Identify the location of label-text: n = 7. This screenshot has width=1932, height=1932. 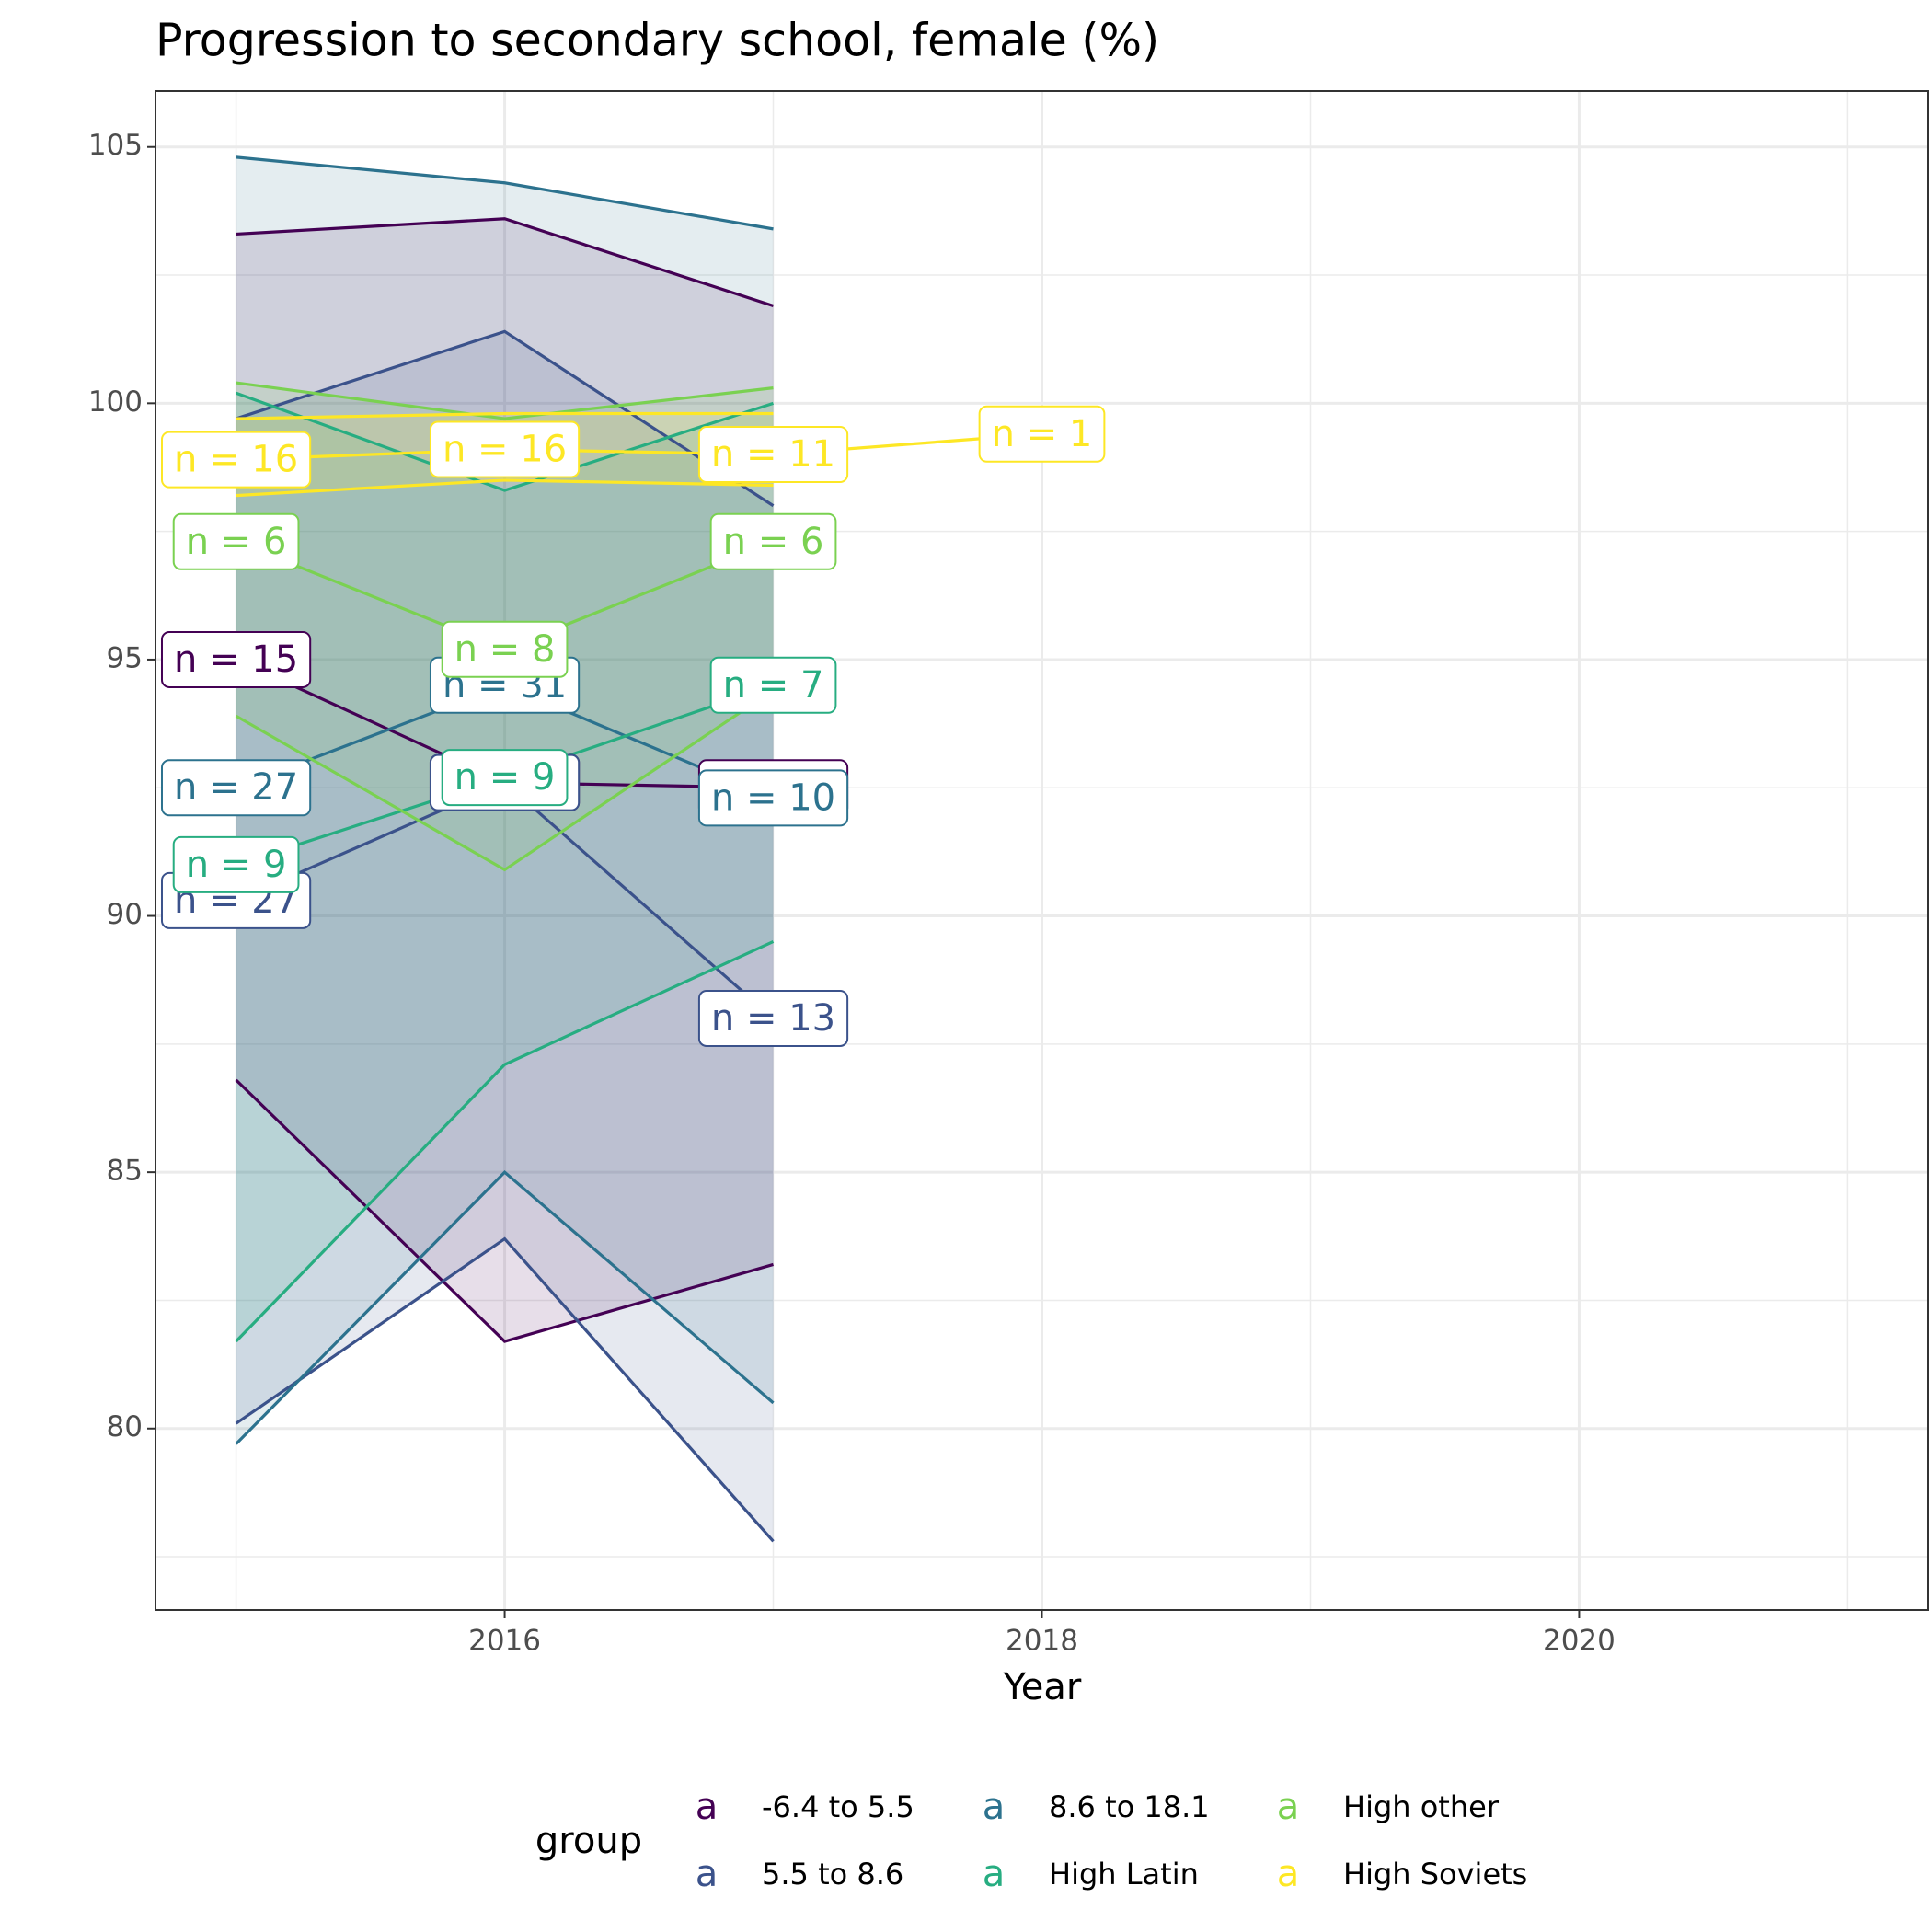
(773, 685).